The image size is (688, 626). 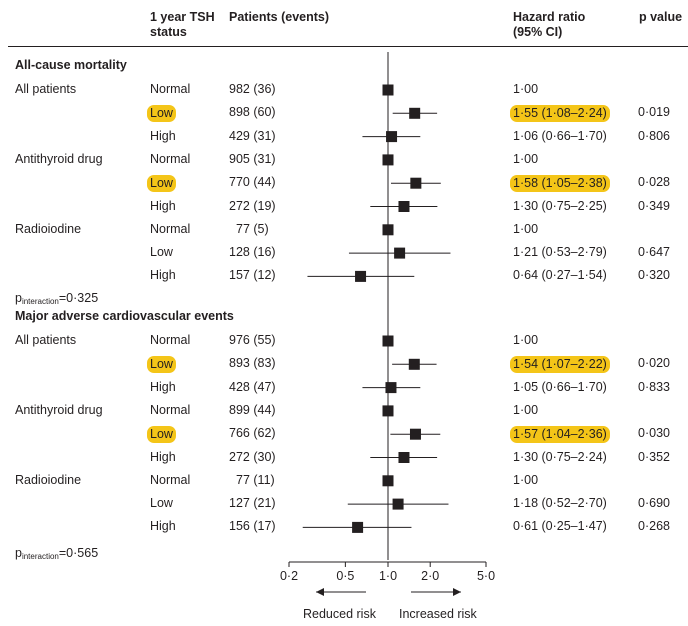 What do you see at coordinates (549, 24) in the screenshot?
I see `header-hazard-ratio: Hazard ratio (95% CI)` at bounding box center [549, 24].